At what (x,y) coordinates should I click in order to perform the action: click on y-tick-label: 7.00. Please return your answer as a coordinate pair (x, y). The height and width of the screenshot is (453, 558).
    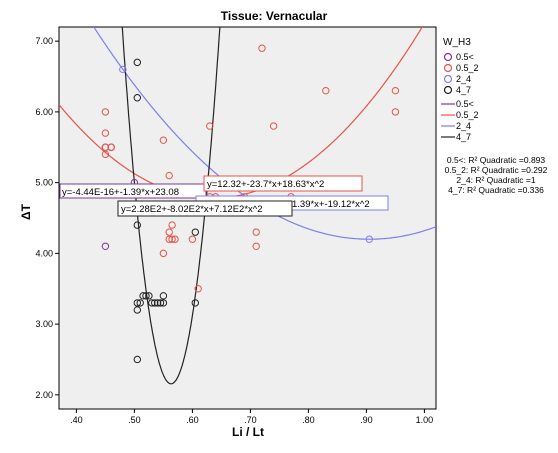
    Looking at the image, I should click on (44, 41).